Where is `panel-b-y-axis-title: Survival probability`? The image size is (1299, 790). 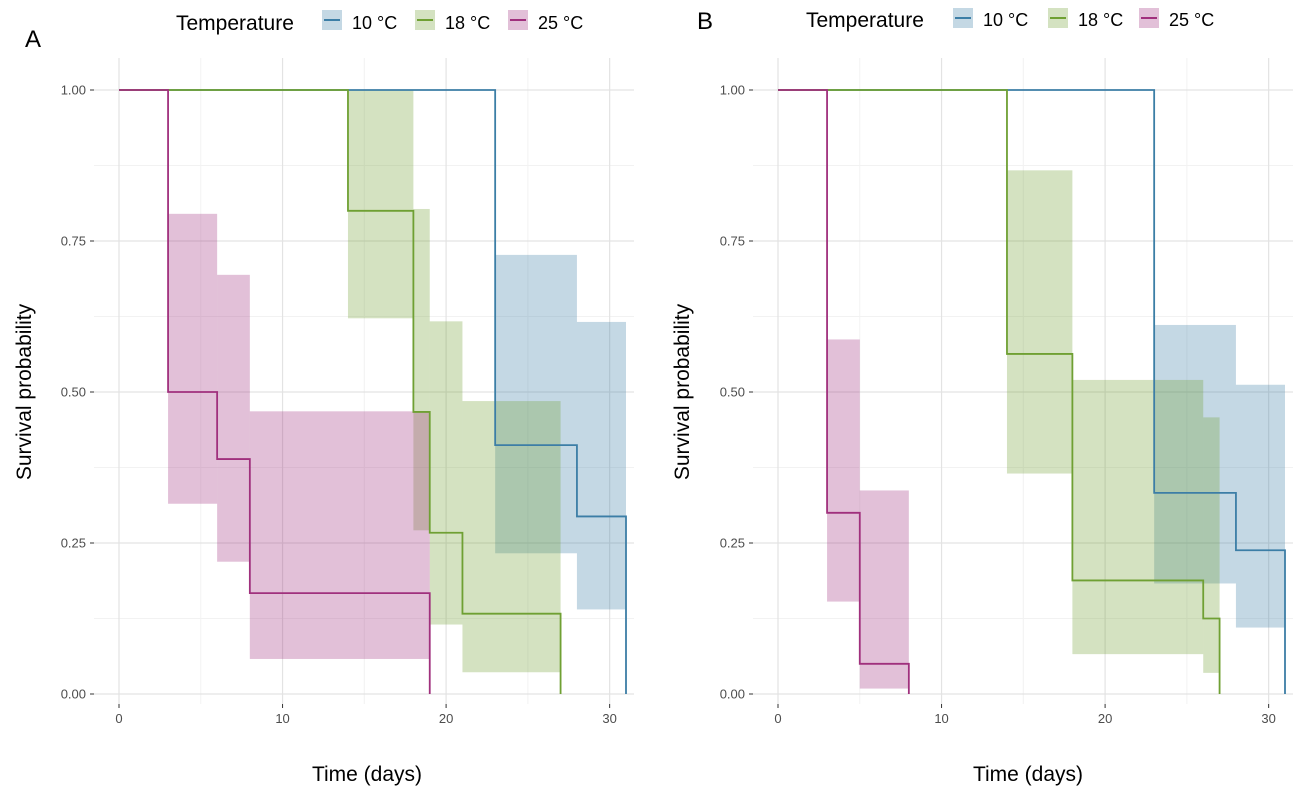
panel-b-y-axis-title: Survival probability is located at coordinates (682, 391).